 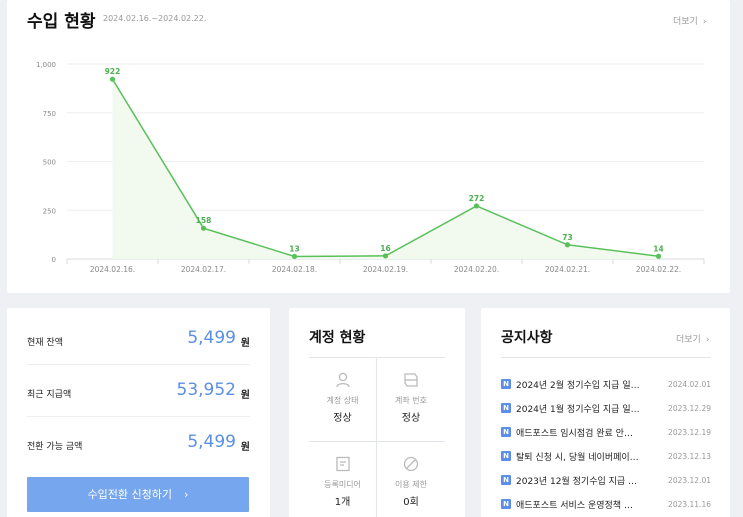 I want to click on registered-media-cell: 등록미디어 1개, so click(x=343, y=479).